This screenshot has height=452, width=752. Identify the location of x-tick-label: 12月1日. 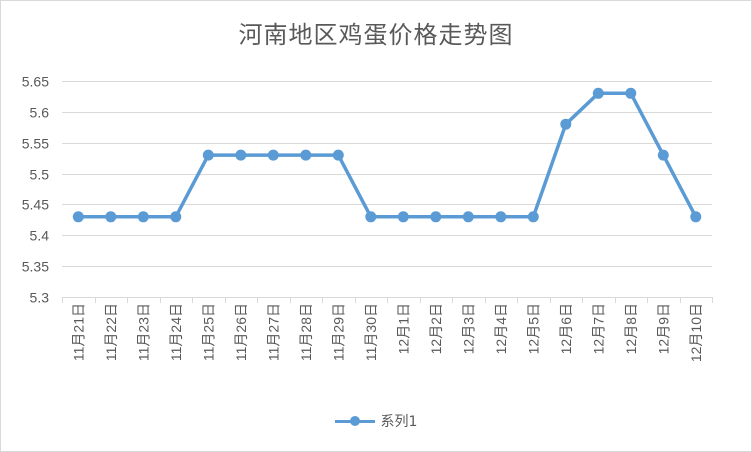
(403, 328).